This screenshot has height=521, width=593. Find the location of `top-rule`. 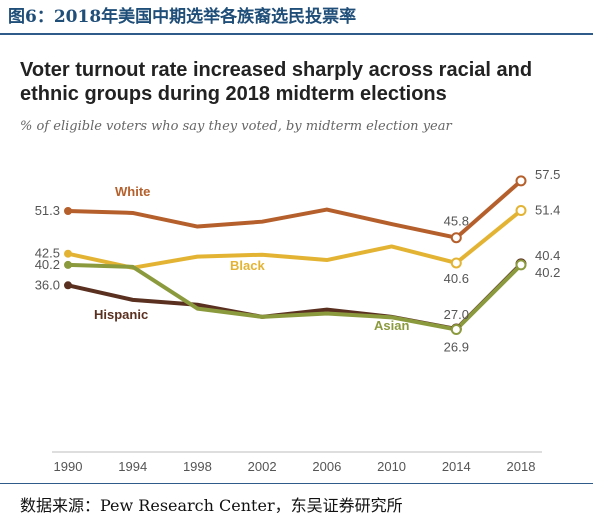

top-rule is located at coordinates (296, 34).